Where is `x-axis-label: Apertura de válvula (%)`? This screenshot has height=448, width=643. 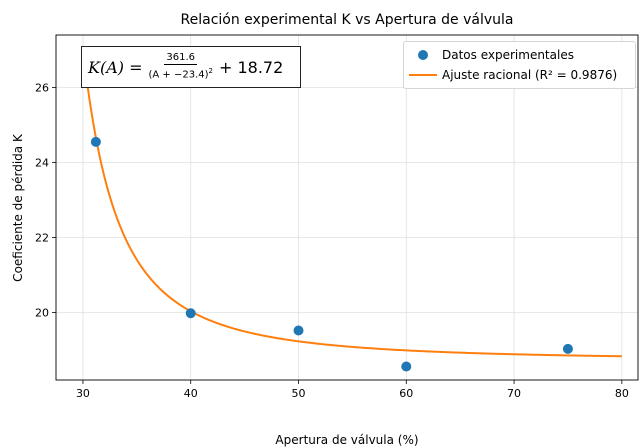 x-axis-label: Apertura de válvula (%) is located at coordinates (346, 440).